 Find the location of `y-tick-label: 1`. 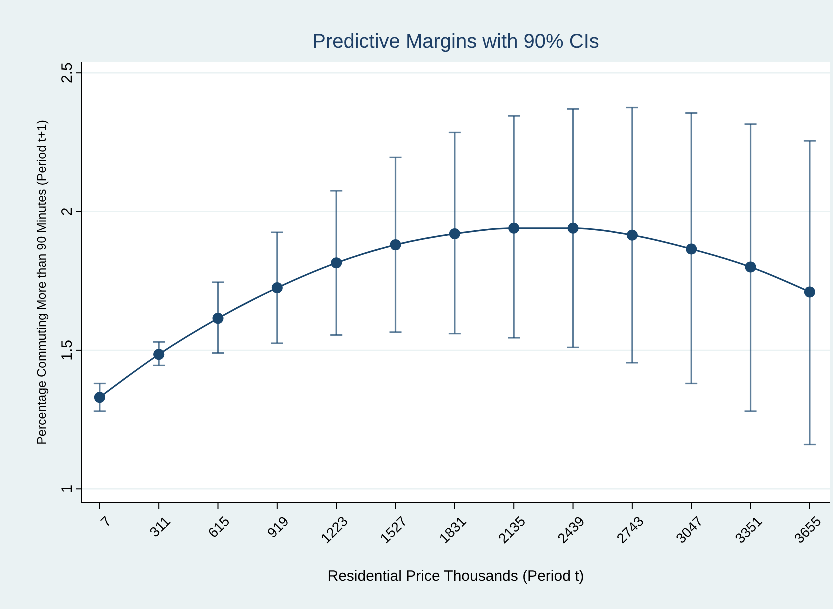

y-tick-label: 1 is located at coordinates (67, 489).